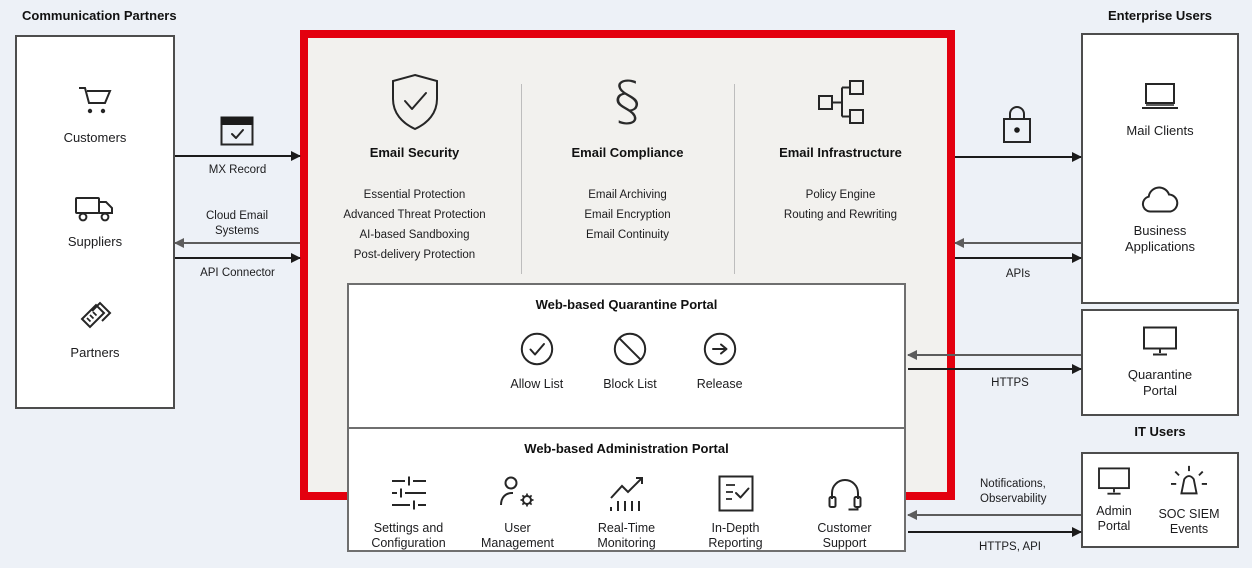  I want to click on user-management-label: User Management, so click(517, 535).